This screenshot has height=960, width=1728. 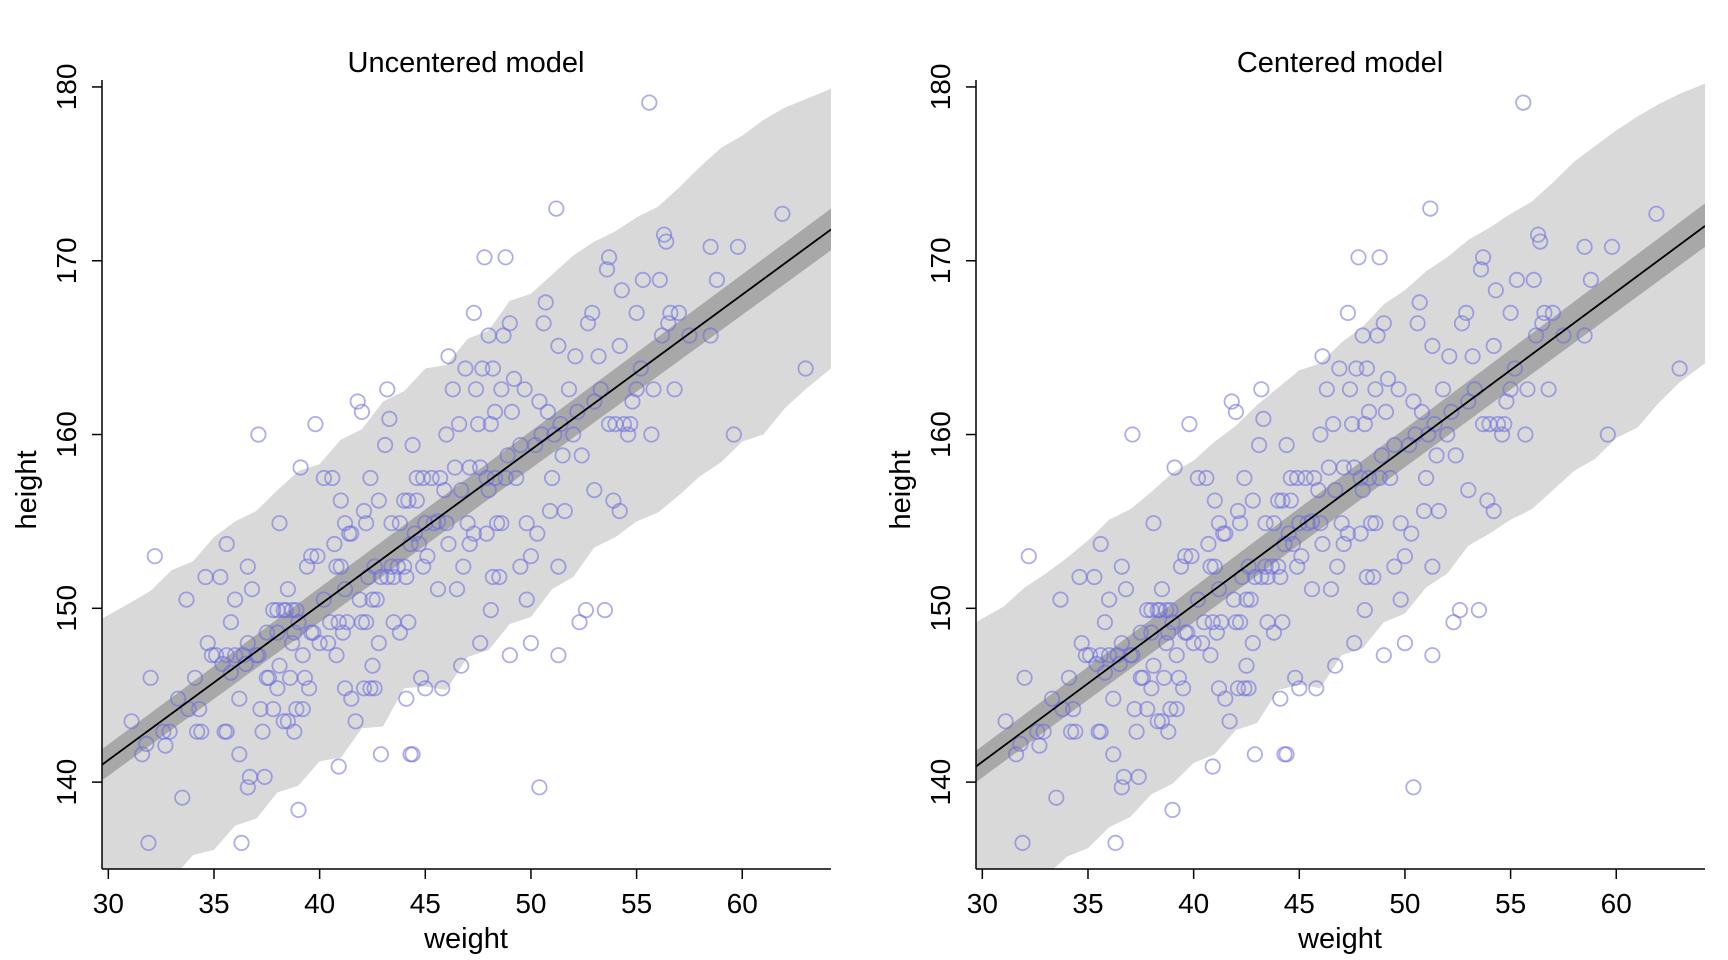 What do you see at coordinates (66, 87) in the screenshot?
I see `y-tick-label: 180` at bounding box center [66, 87].